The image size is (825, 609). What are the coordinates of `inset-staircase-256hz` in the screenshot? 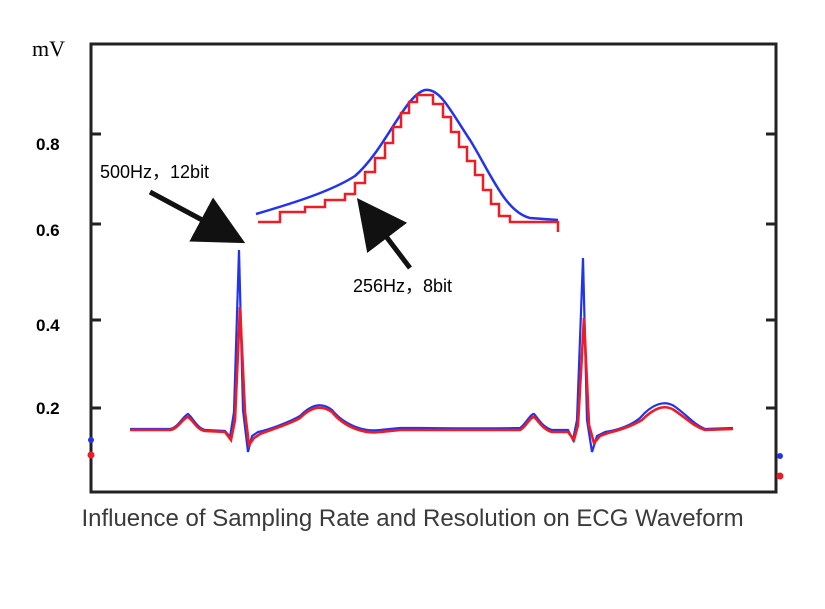 It's located at (409, 162).